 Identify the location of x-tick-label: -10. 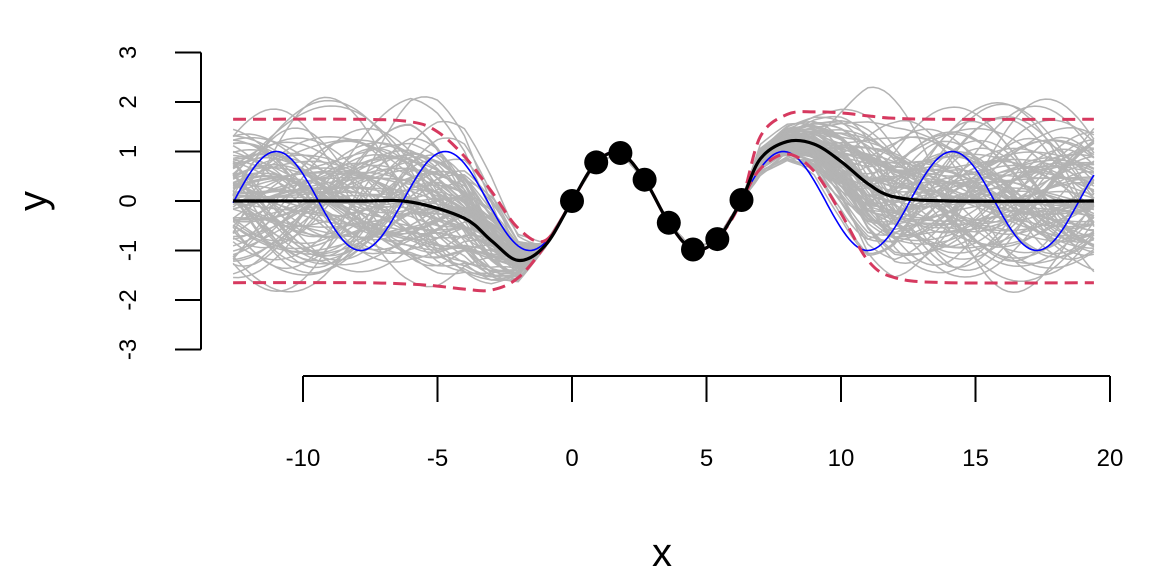
(303, 458).